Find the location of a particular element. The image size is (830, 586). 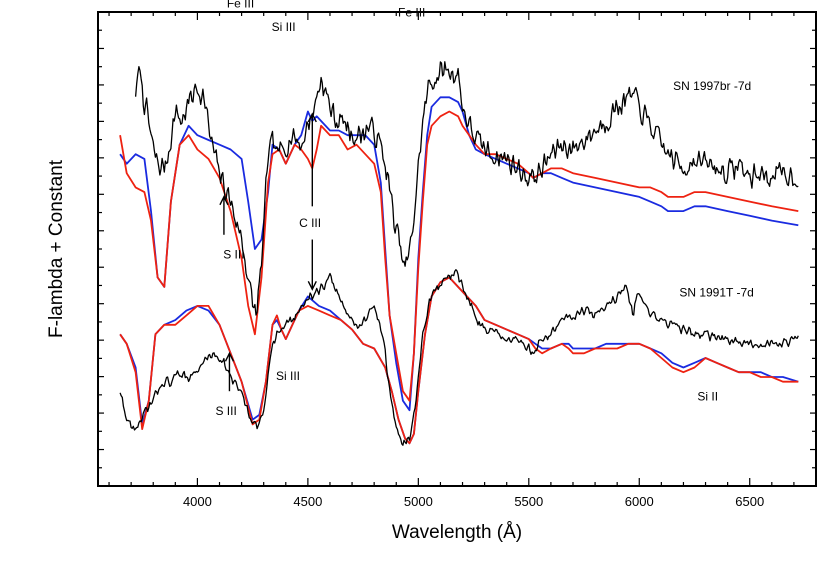

x-tick-labels: 4000 4500 5000 5500 6000 6500 is located at coordinates (473, 501).